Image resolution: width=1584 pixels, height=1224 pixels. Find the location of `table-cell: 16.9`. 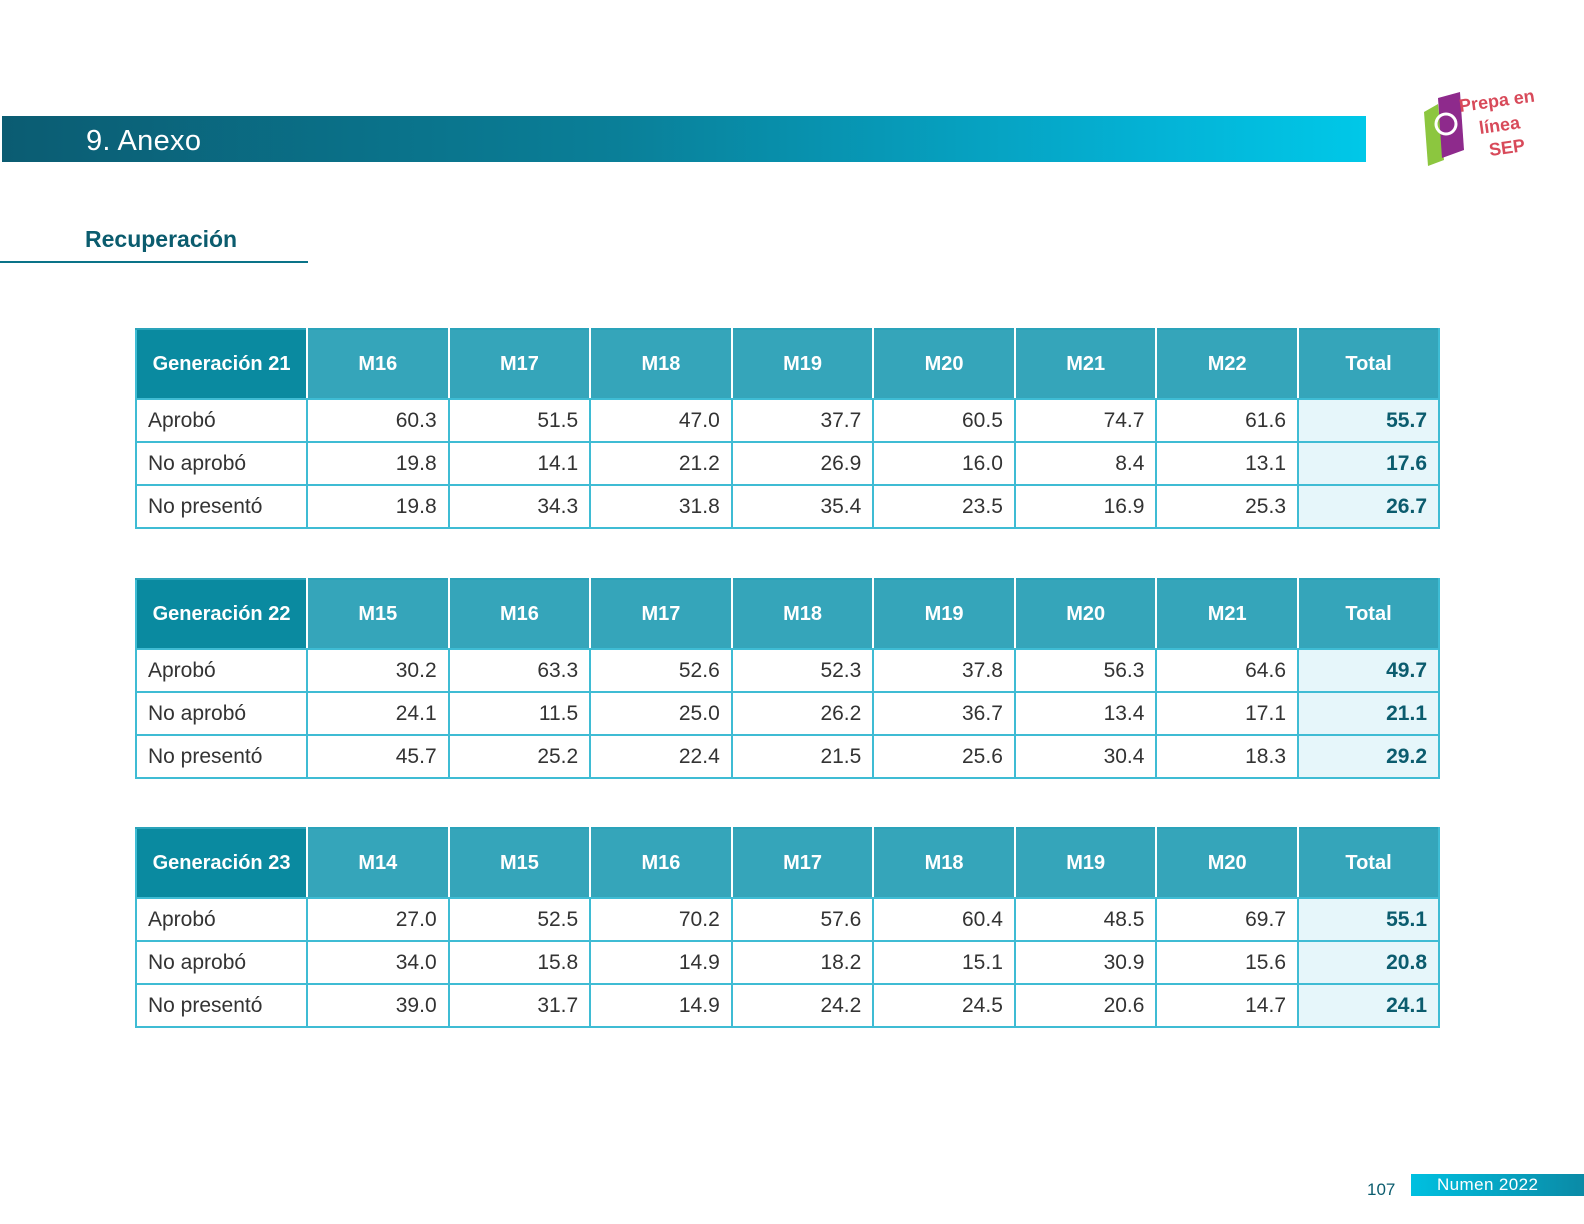

table-cell: 16.9 is located at coordinates (1085, 506).